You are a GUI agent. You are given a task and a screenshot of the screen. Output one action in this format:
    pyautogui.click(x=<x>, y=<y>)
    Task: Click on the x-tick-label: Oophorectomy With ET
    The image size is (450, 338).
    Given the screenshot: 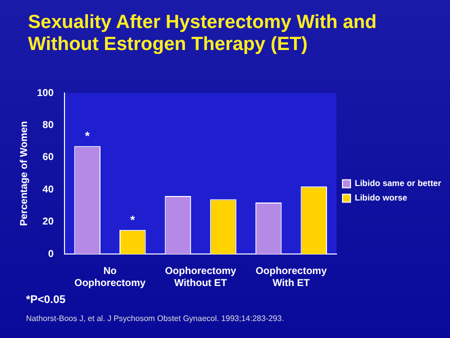 What is the action you would take?
    pyautogui.click(x=292, y=277)
    